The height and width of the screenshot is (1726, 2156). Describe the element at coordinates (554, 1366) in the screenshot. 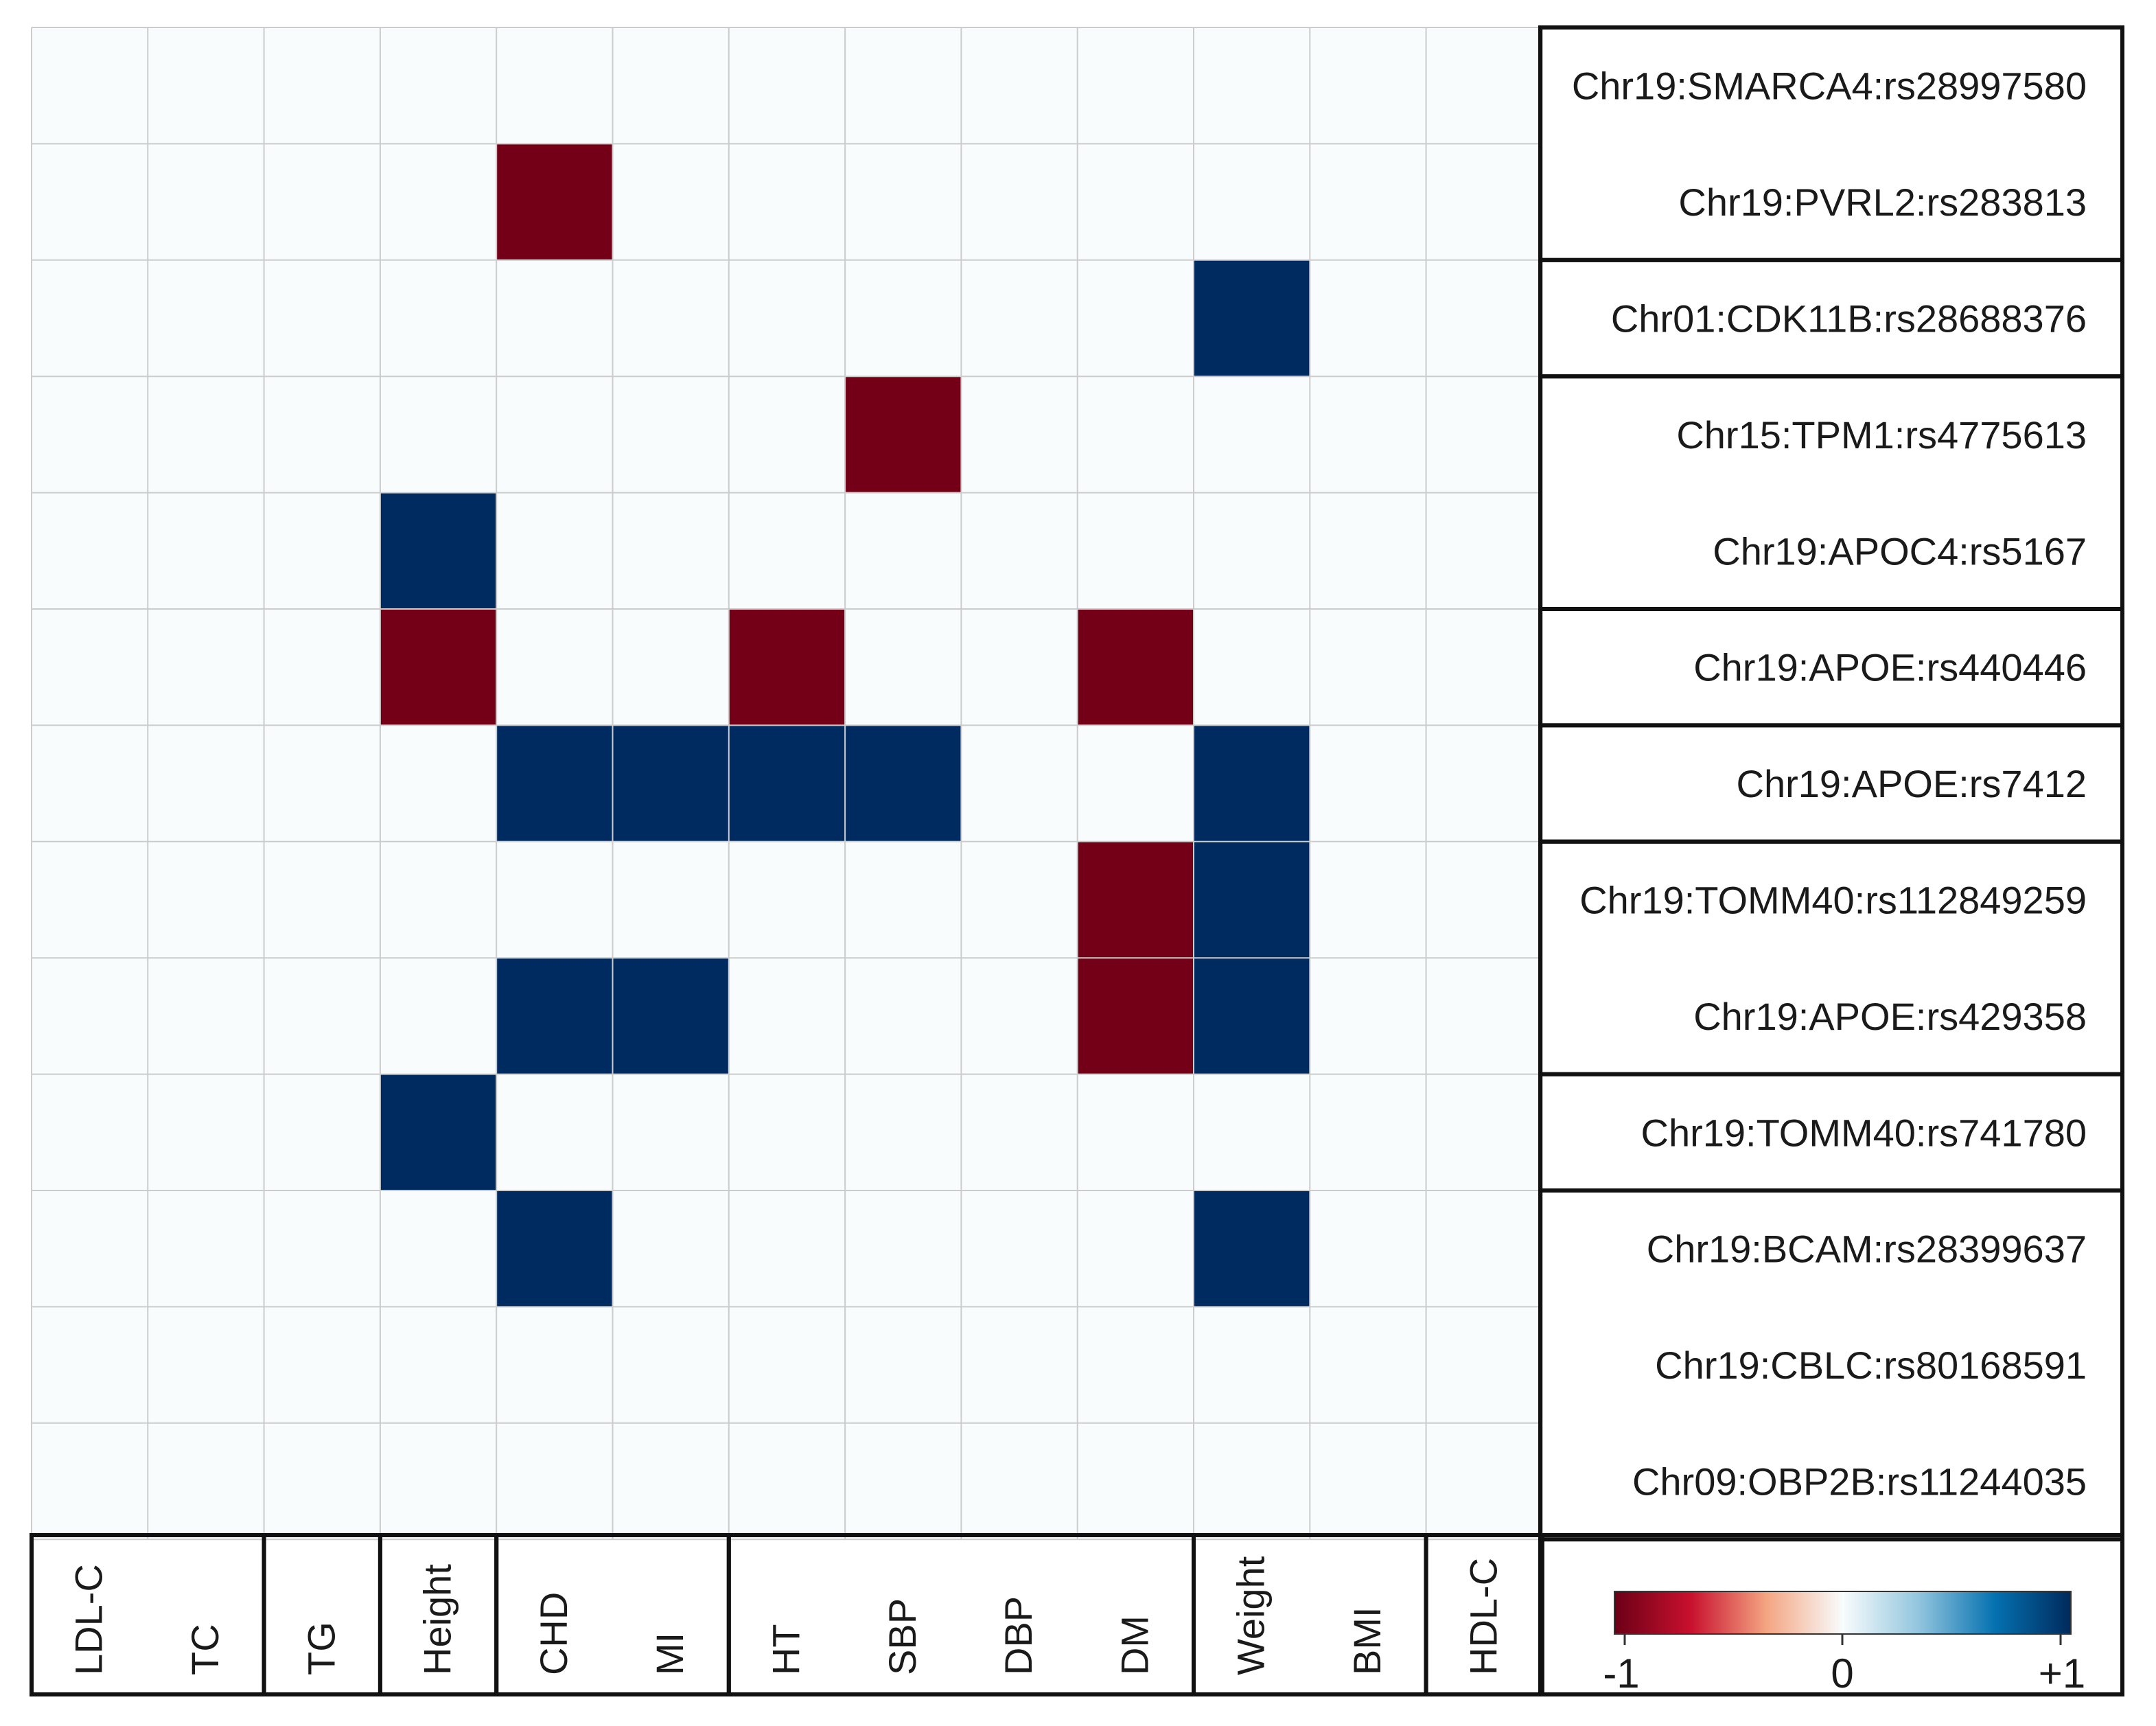

I see `heatmap-cell-r11-chd` at that location.